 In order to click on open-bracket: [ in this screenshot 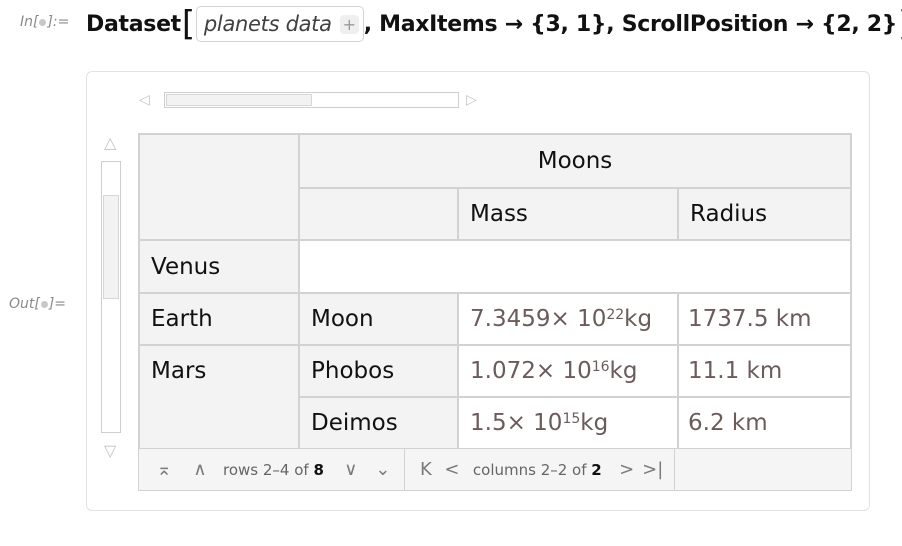, I will do `click(188, 24)`.